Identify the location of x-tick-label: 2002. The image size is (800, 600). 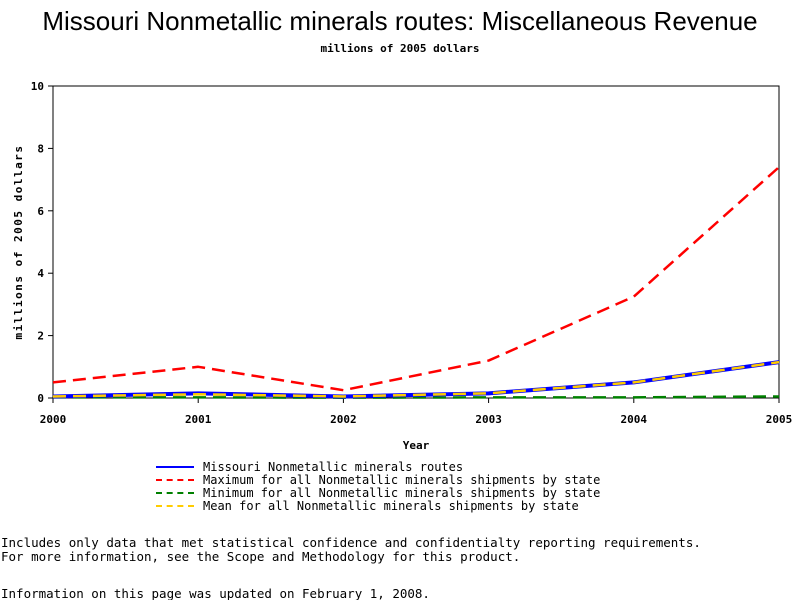
(343, 419).